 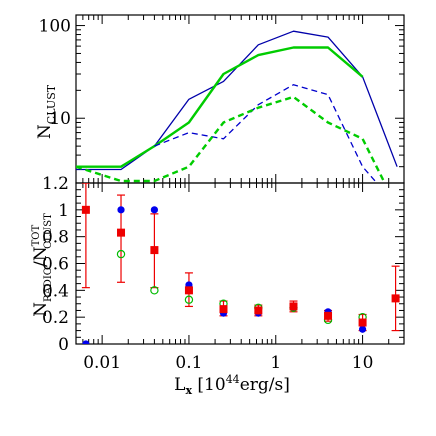 What do you see at coordinates (55, 265) in the screenshot?
I see `bottom-y-tick-label: 0.6` at bounding box center [55, 265].